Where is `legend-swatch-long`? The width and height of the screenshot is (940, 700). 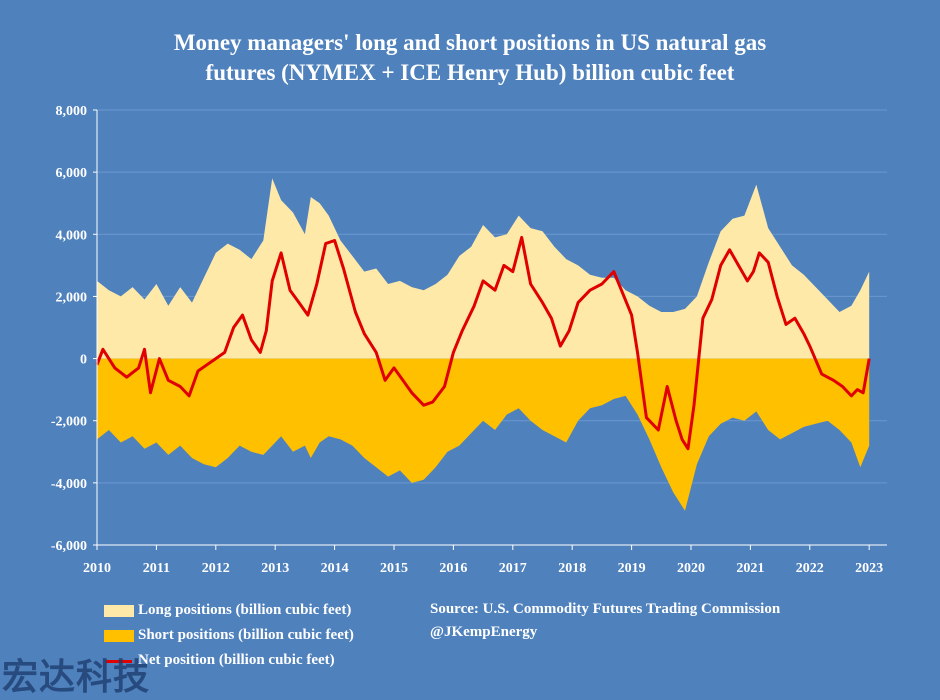 legend-swatch-long is located at coordinates (119, 610).